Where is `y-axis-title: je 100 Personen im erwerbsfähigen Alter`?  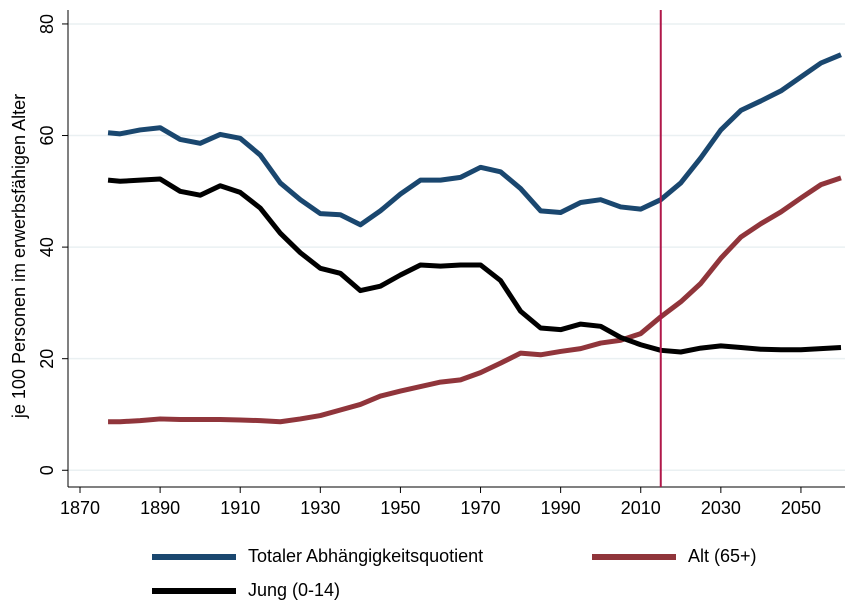
y-axis-title: je 100 Personen im erwerbsfähigen Alter is located at coordinates (19, 256).